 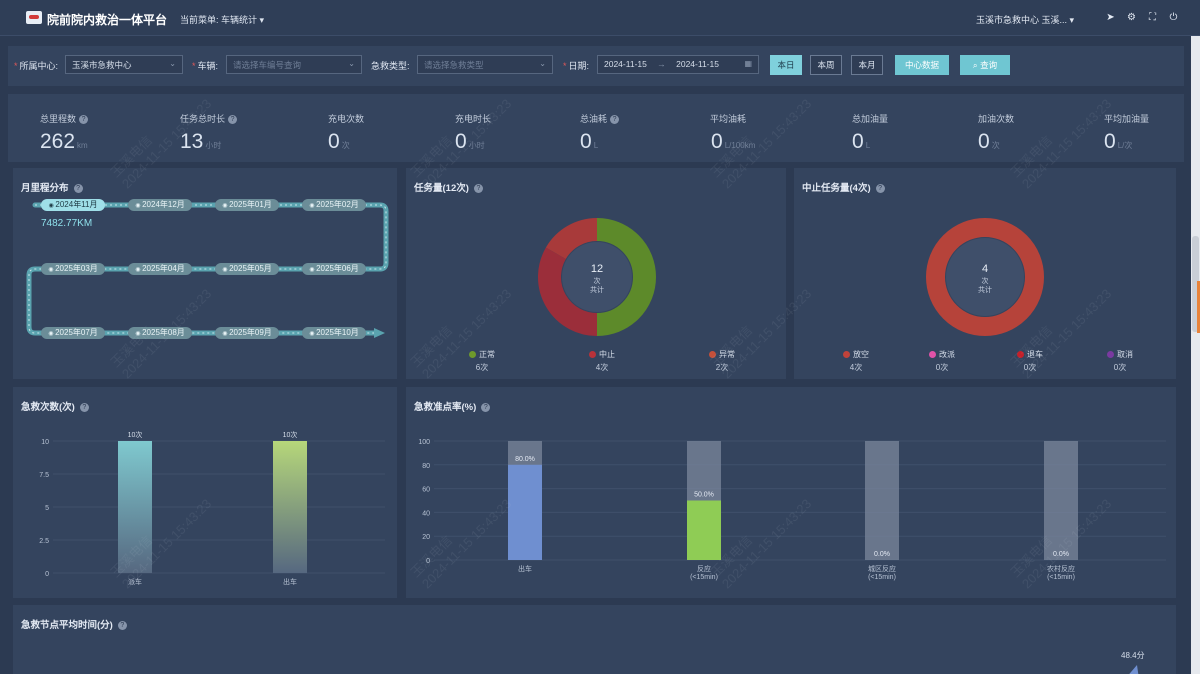 What do you see at coordinates (52, 187) in the screenshot?
I see `mileage-panel-title: 月里程分布?` at bounding box center [52, 187].